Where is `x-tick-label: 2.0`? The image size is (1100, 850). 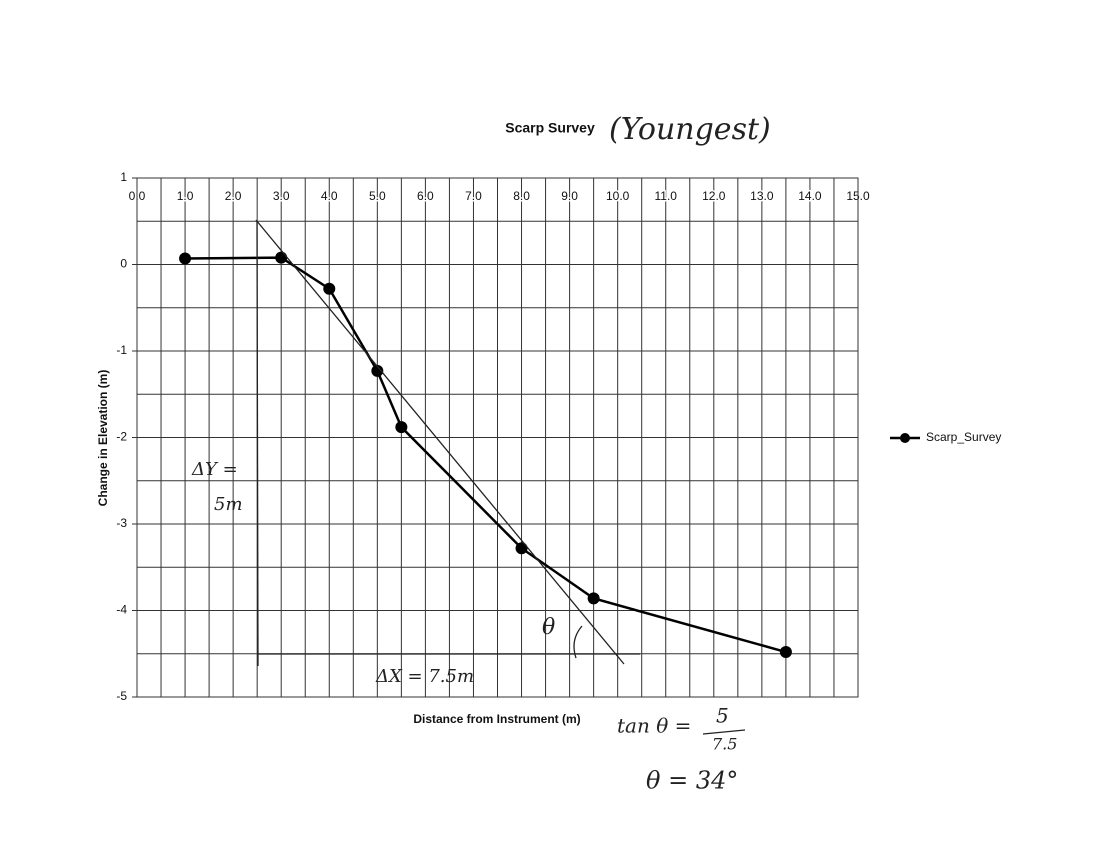
x-tick-label: 2.0 is located at coordinates (233, 196).